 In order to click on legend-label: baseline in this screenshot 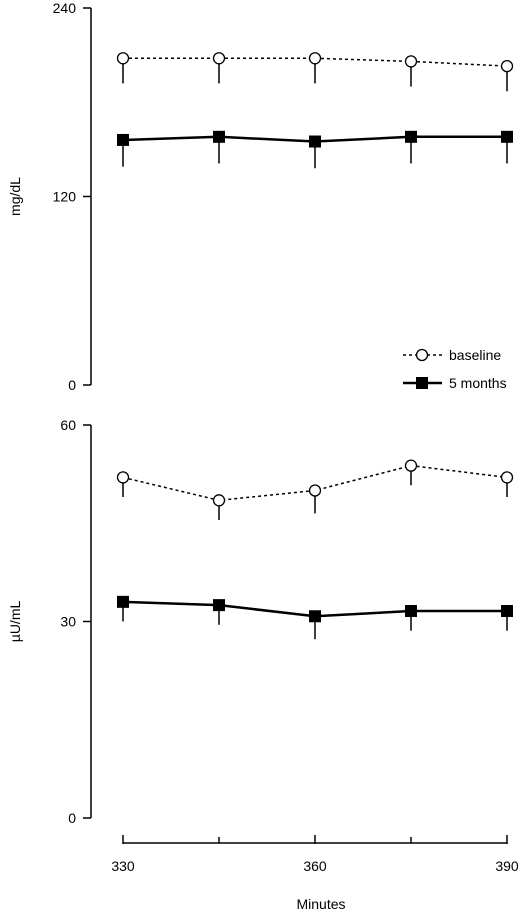, I will do `click(475, 355)`.